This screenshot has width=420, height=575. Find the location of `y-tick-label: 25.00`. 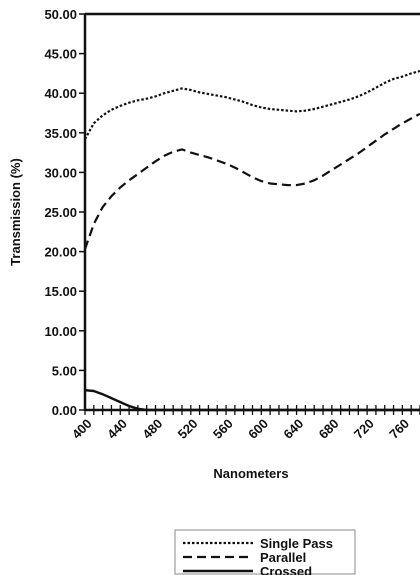

y-tick-label: 25.00 is located at coordinates (60, 212).